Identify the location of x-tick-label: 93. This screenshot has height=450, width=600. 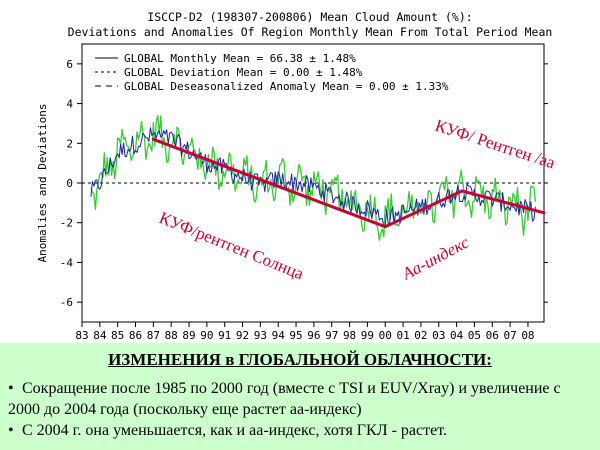
(260, 335).